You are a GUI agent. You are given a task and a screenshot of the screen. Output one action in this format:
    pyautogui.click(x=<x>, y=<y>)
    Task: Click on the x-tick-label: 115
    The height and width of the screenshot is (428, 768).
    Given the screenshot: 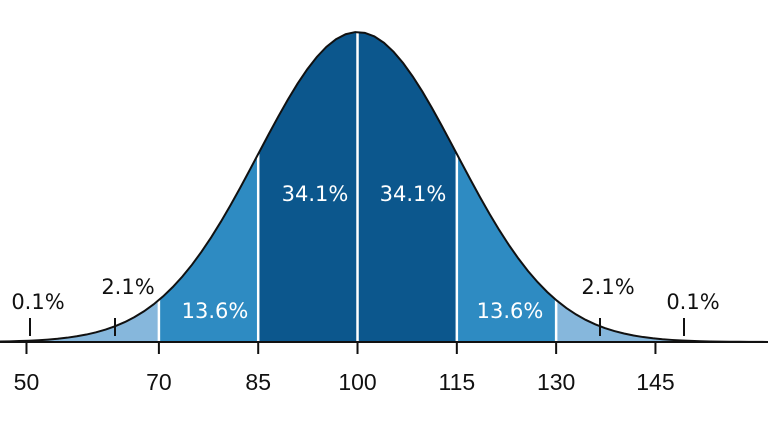 What is the action you would take?
    pyautogui.click(x=456, y=382)
    